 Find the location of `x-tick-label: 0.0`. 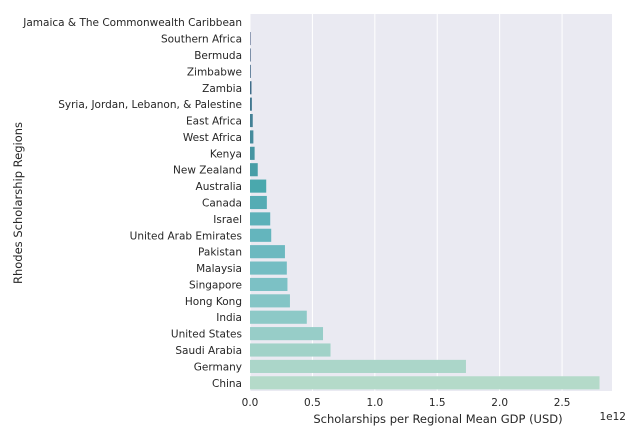

x-tick-label: 0.0 is located at coordinates (250, 403).